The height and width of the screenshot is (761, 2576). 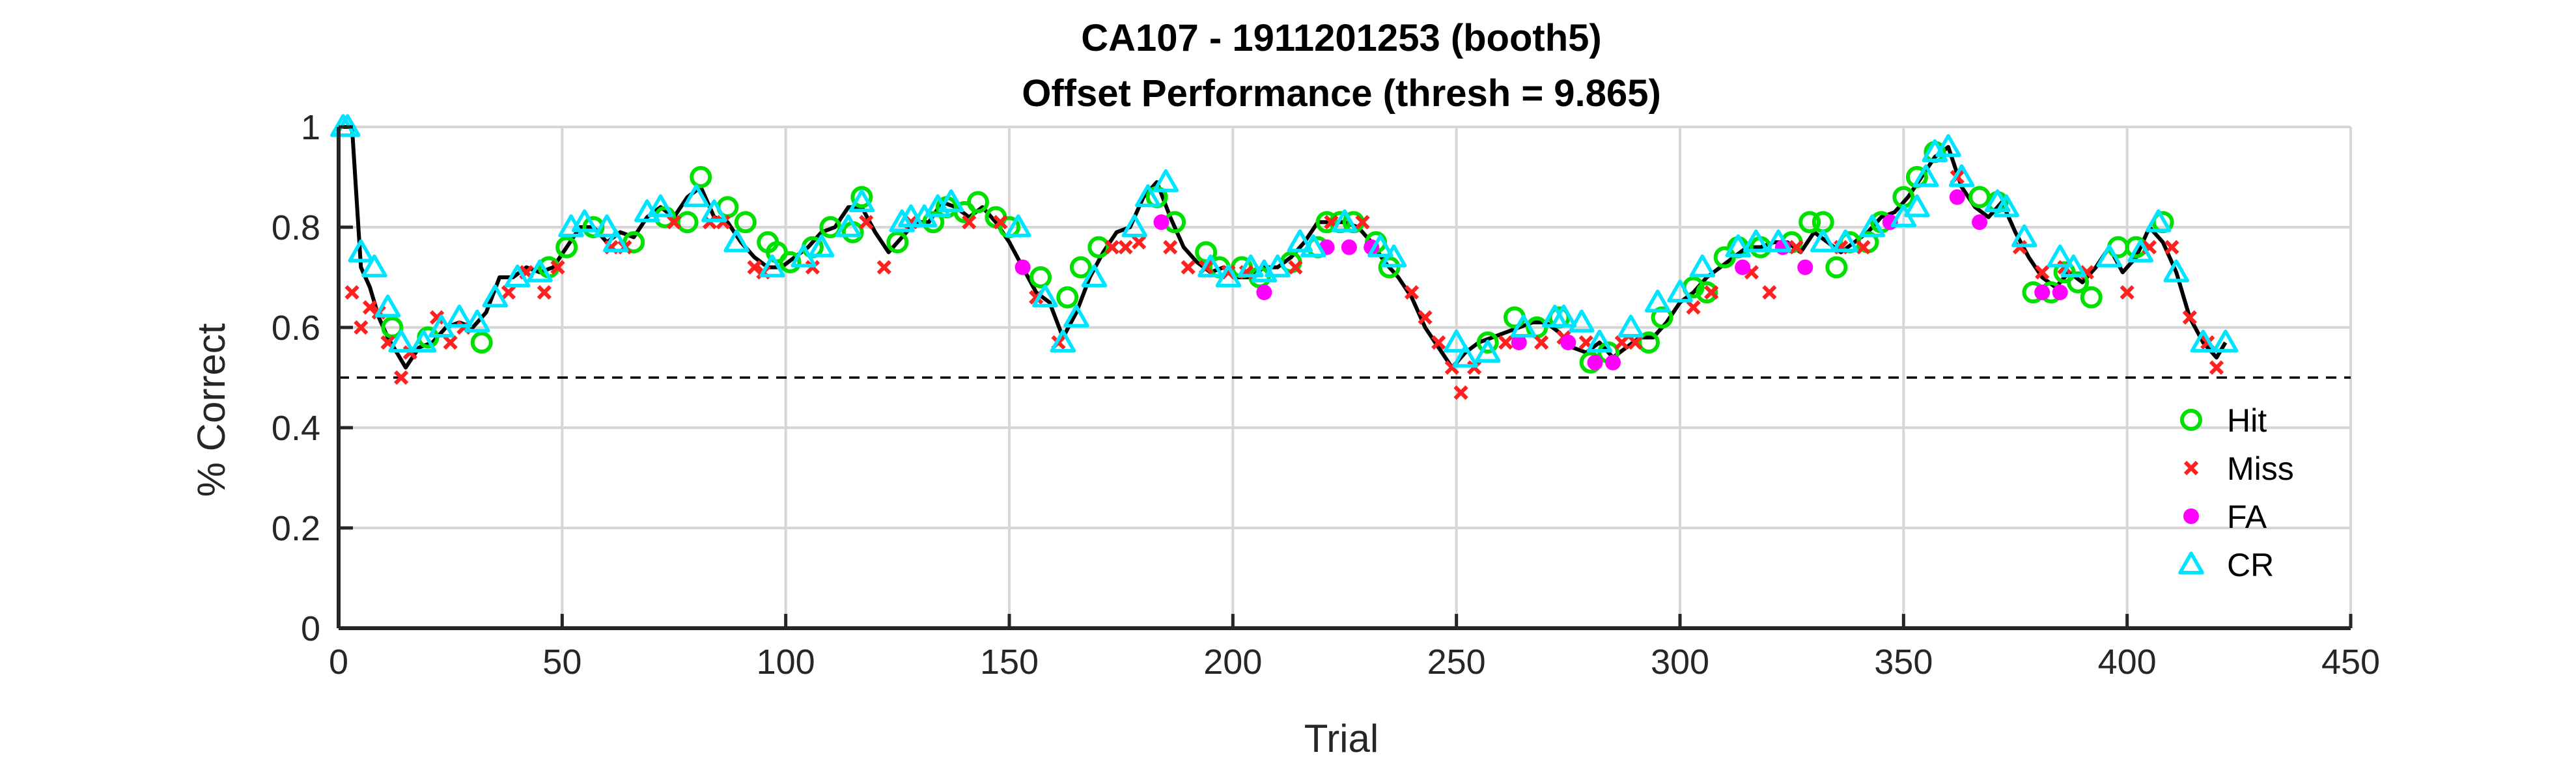 What do you see at coordinates (561, 662) in the screenshot?
I see `x-tick-label: 50` at bounding box center [561, 662].